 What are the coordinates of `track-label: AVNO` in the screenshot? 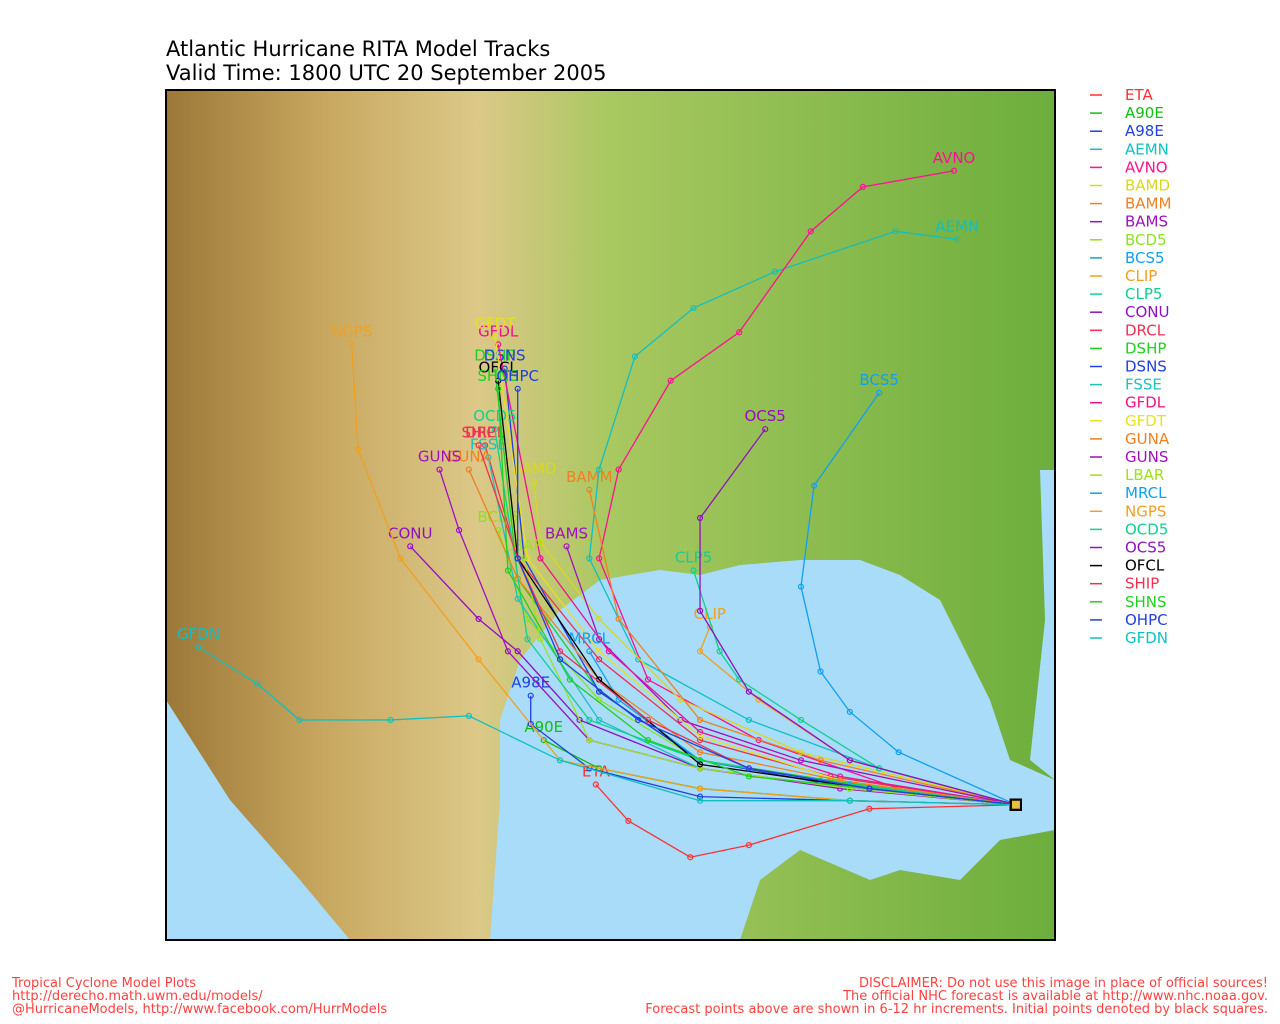 It's located at (954, 158).